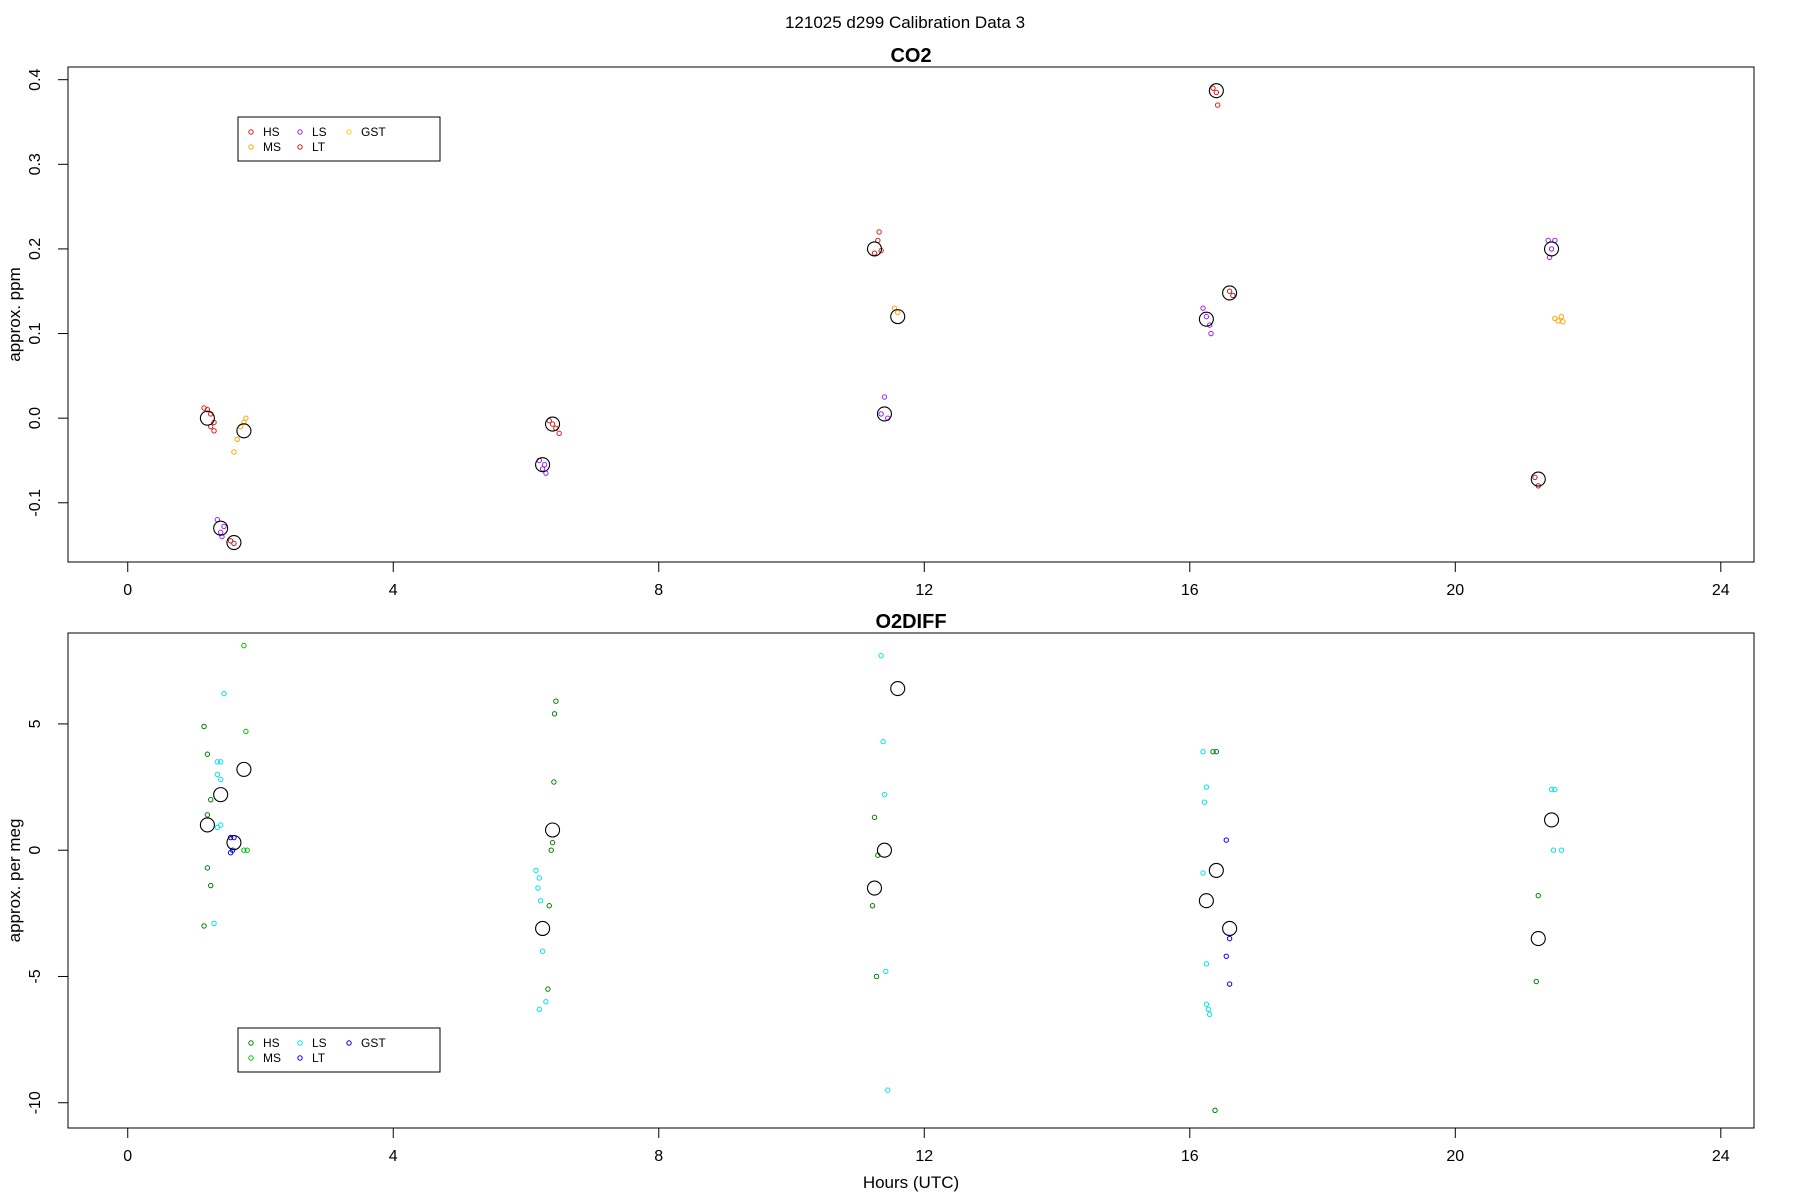 The height and width of the screenshot is (1200, 1800). Describe the element at coordinates (272, 1058) in the screenshot. I see `o2diff-legend-label: MS` at that location.